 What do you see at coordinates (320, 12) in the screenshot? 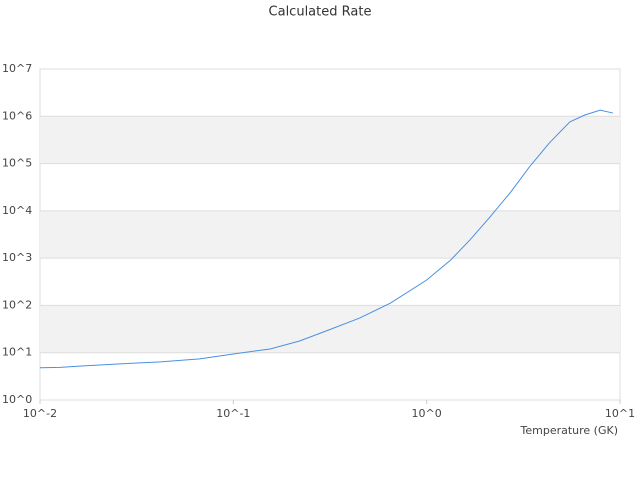
I see `chart-title: Calculated Rate` at bounding box center [320, 12].